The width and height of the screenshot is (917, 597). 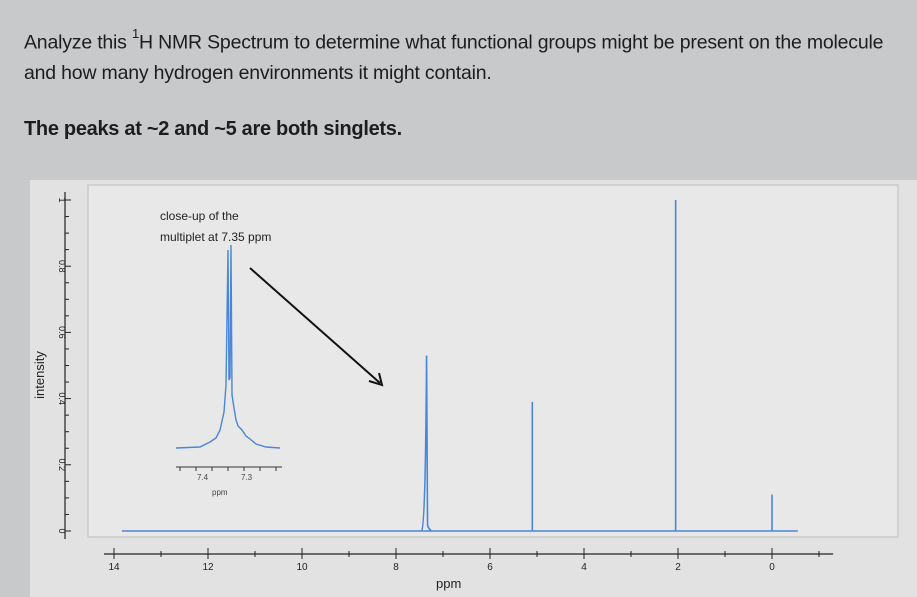 What do you see at coordinates (426, 443) in the screenshot?
I see `peak-multiplet` at bounding box center [426, 443].